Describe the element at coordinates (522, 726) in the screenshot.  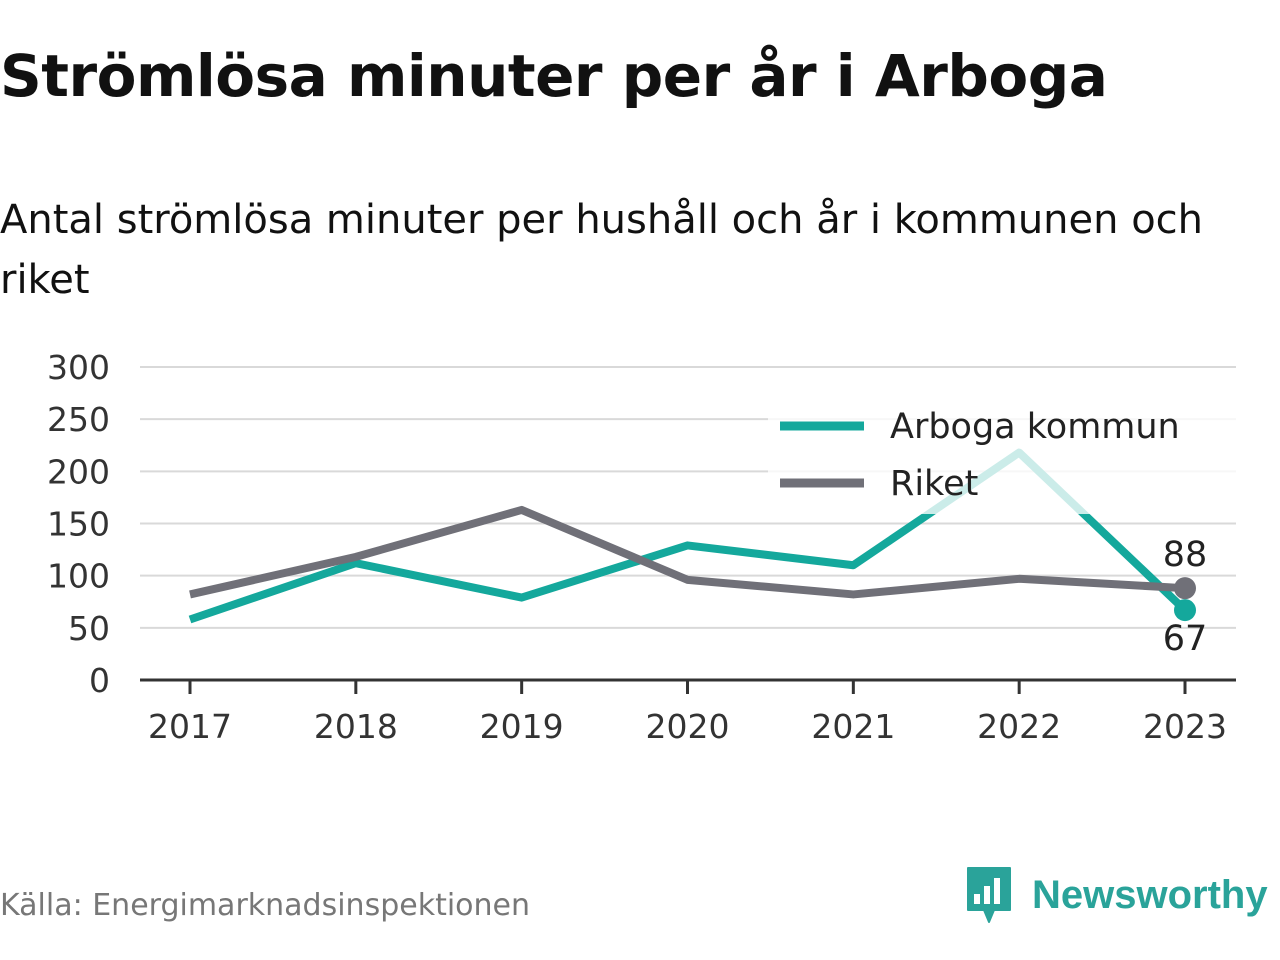
I see `x-tick-label: 2019` at that location.